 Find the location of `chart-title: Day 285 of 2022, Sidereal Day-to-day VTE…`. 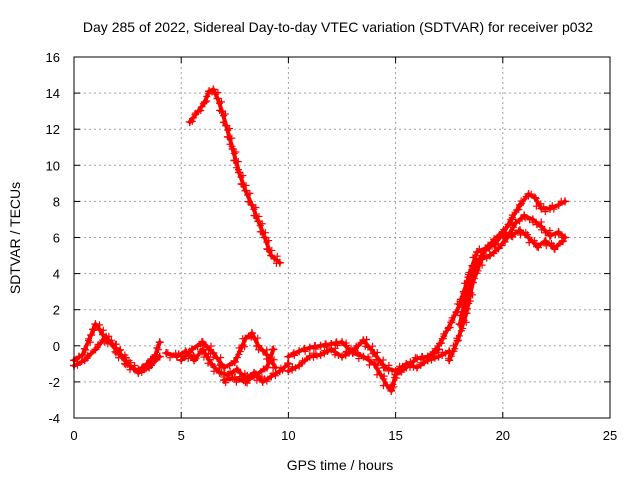

chart-title: Day 285 of 2022, Sidereal Day-to-day VTE… is located at coordinates (338, 27).